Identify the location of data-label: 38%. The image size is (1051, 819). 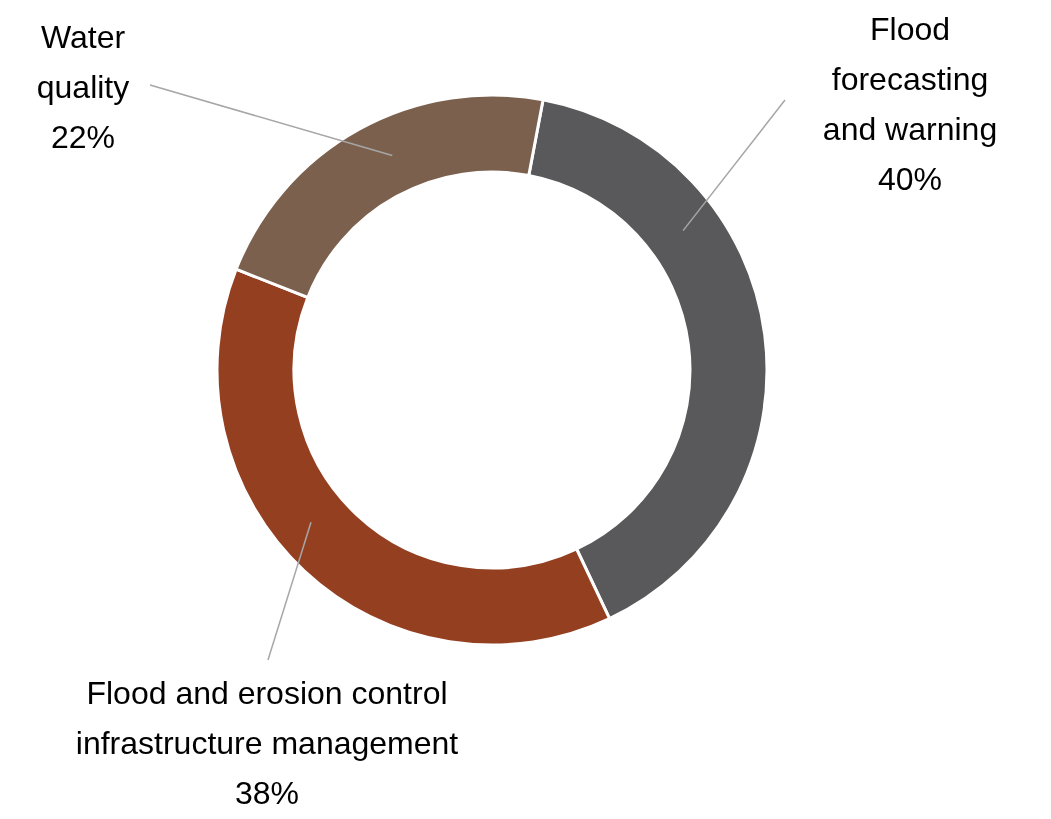
(267, 793).